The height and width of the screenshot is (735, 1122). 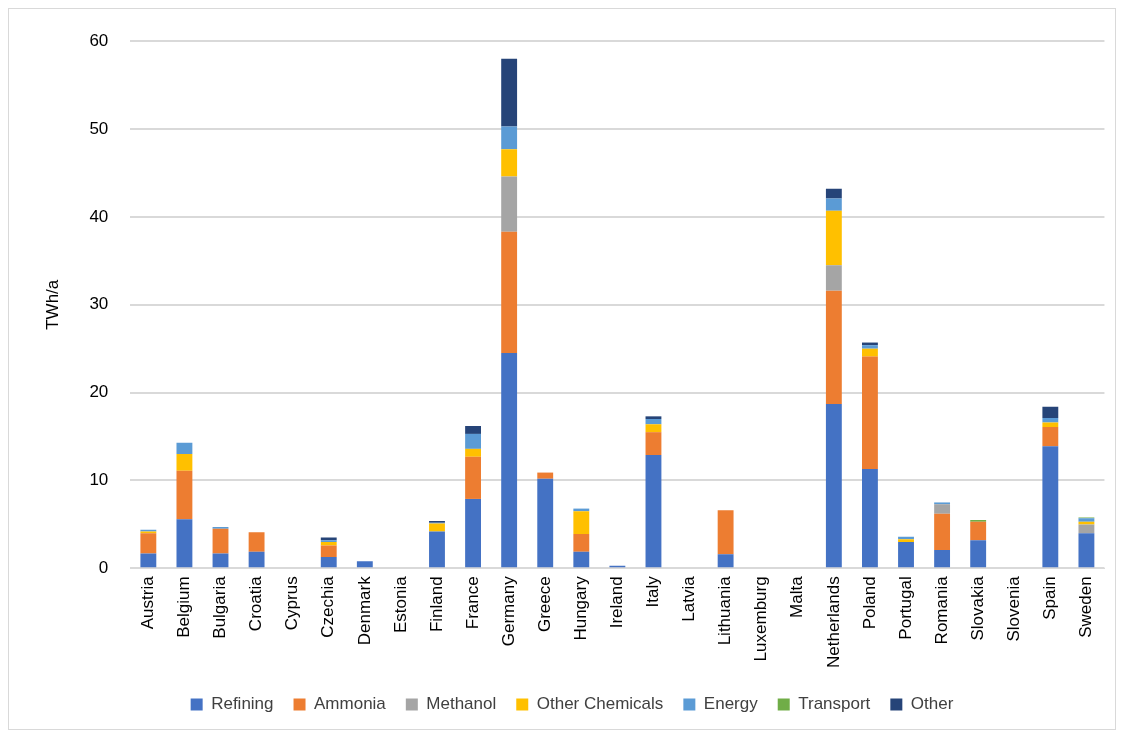 What do you see at coordinates (600, 704) in the screenshot?
I see `legend-label: Other Chemicals` at bounding box center [600, 704].